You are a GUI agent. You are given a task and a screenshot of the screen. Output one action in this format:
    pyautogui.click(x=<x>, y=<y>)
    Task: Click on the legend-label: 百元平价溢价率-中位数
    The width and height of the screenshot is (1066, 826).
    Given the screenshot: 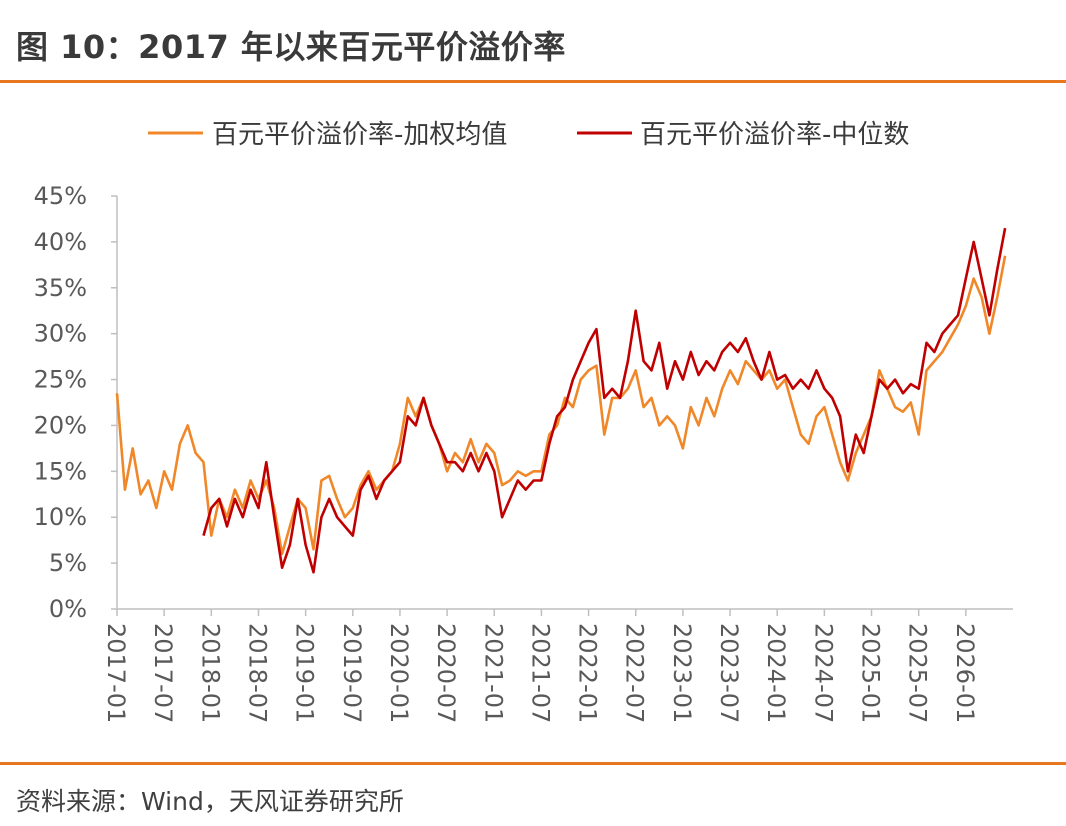 What is the action you would take?
    pyautogui.click(x=774, y=135)
    